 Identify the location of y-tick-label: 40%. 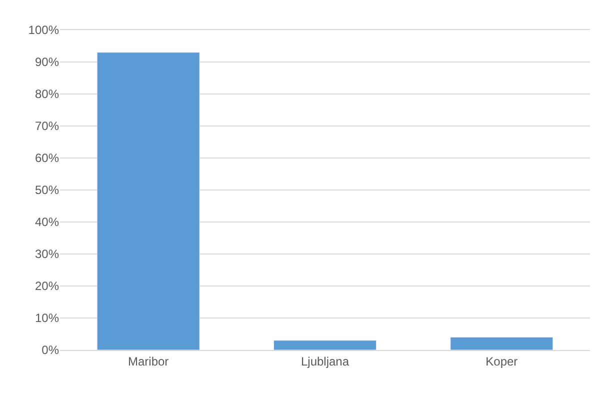
(47, 222).